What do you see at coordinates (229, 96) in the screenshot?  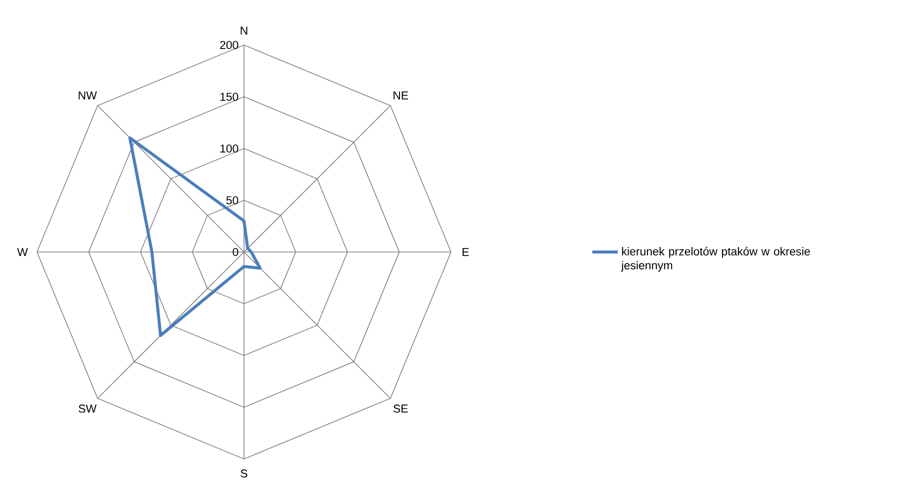 I see `y-tick-label: 150` at bounding box center [229, 96].